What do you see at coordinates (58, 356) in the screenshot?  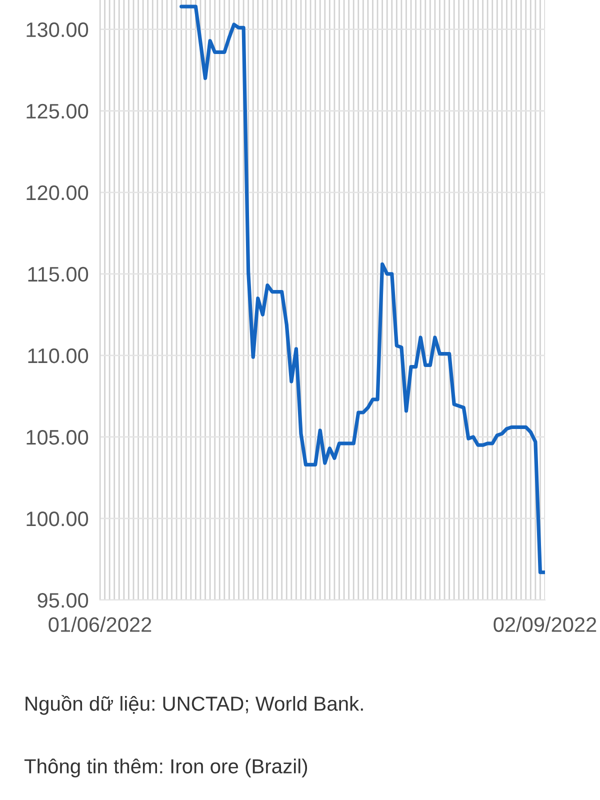 I see `y-tick-label: 110.00` at bounding box center [58, 356].